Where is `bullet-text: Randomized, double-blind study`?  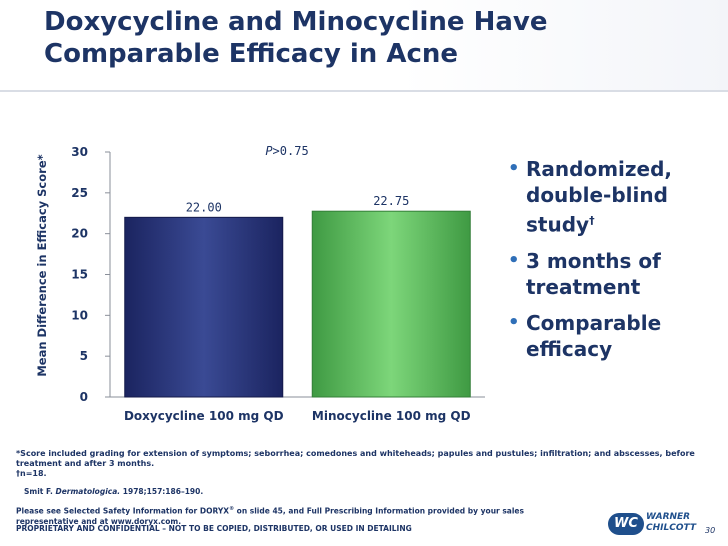 bullet-text: Randomized, double-blind study is located at coordinates (599, 197).